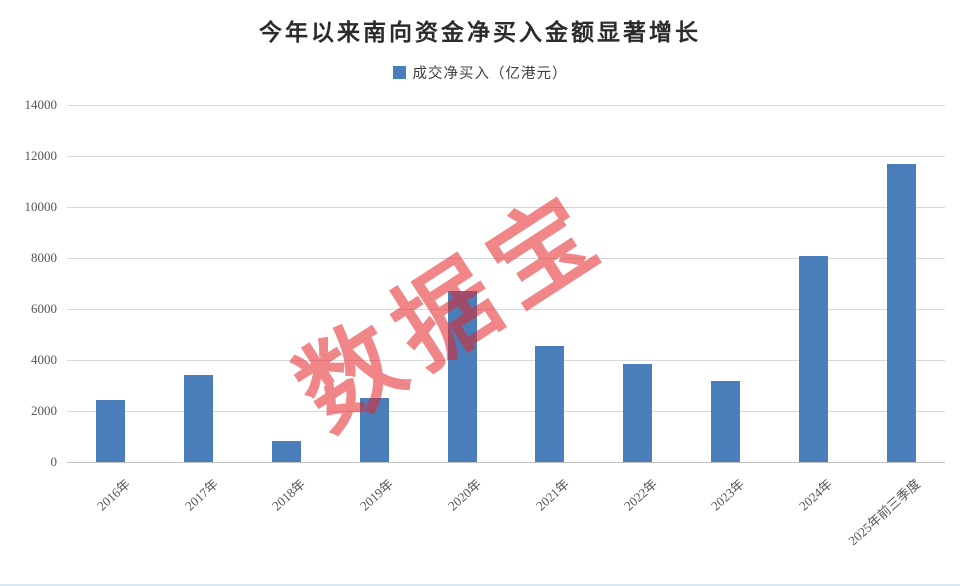 The width and height of the screenshot is (960, 586). Describe the element at coordinates (462, 376) in the screenshot. I see `bar-2020年` at that location.